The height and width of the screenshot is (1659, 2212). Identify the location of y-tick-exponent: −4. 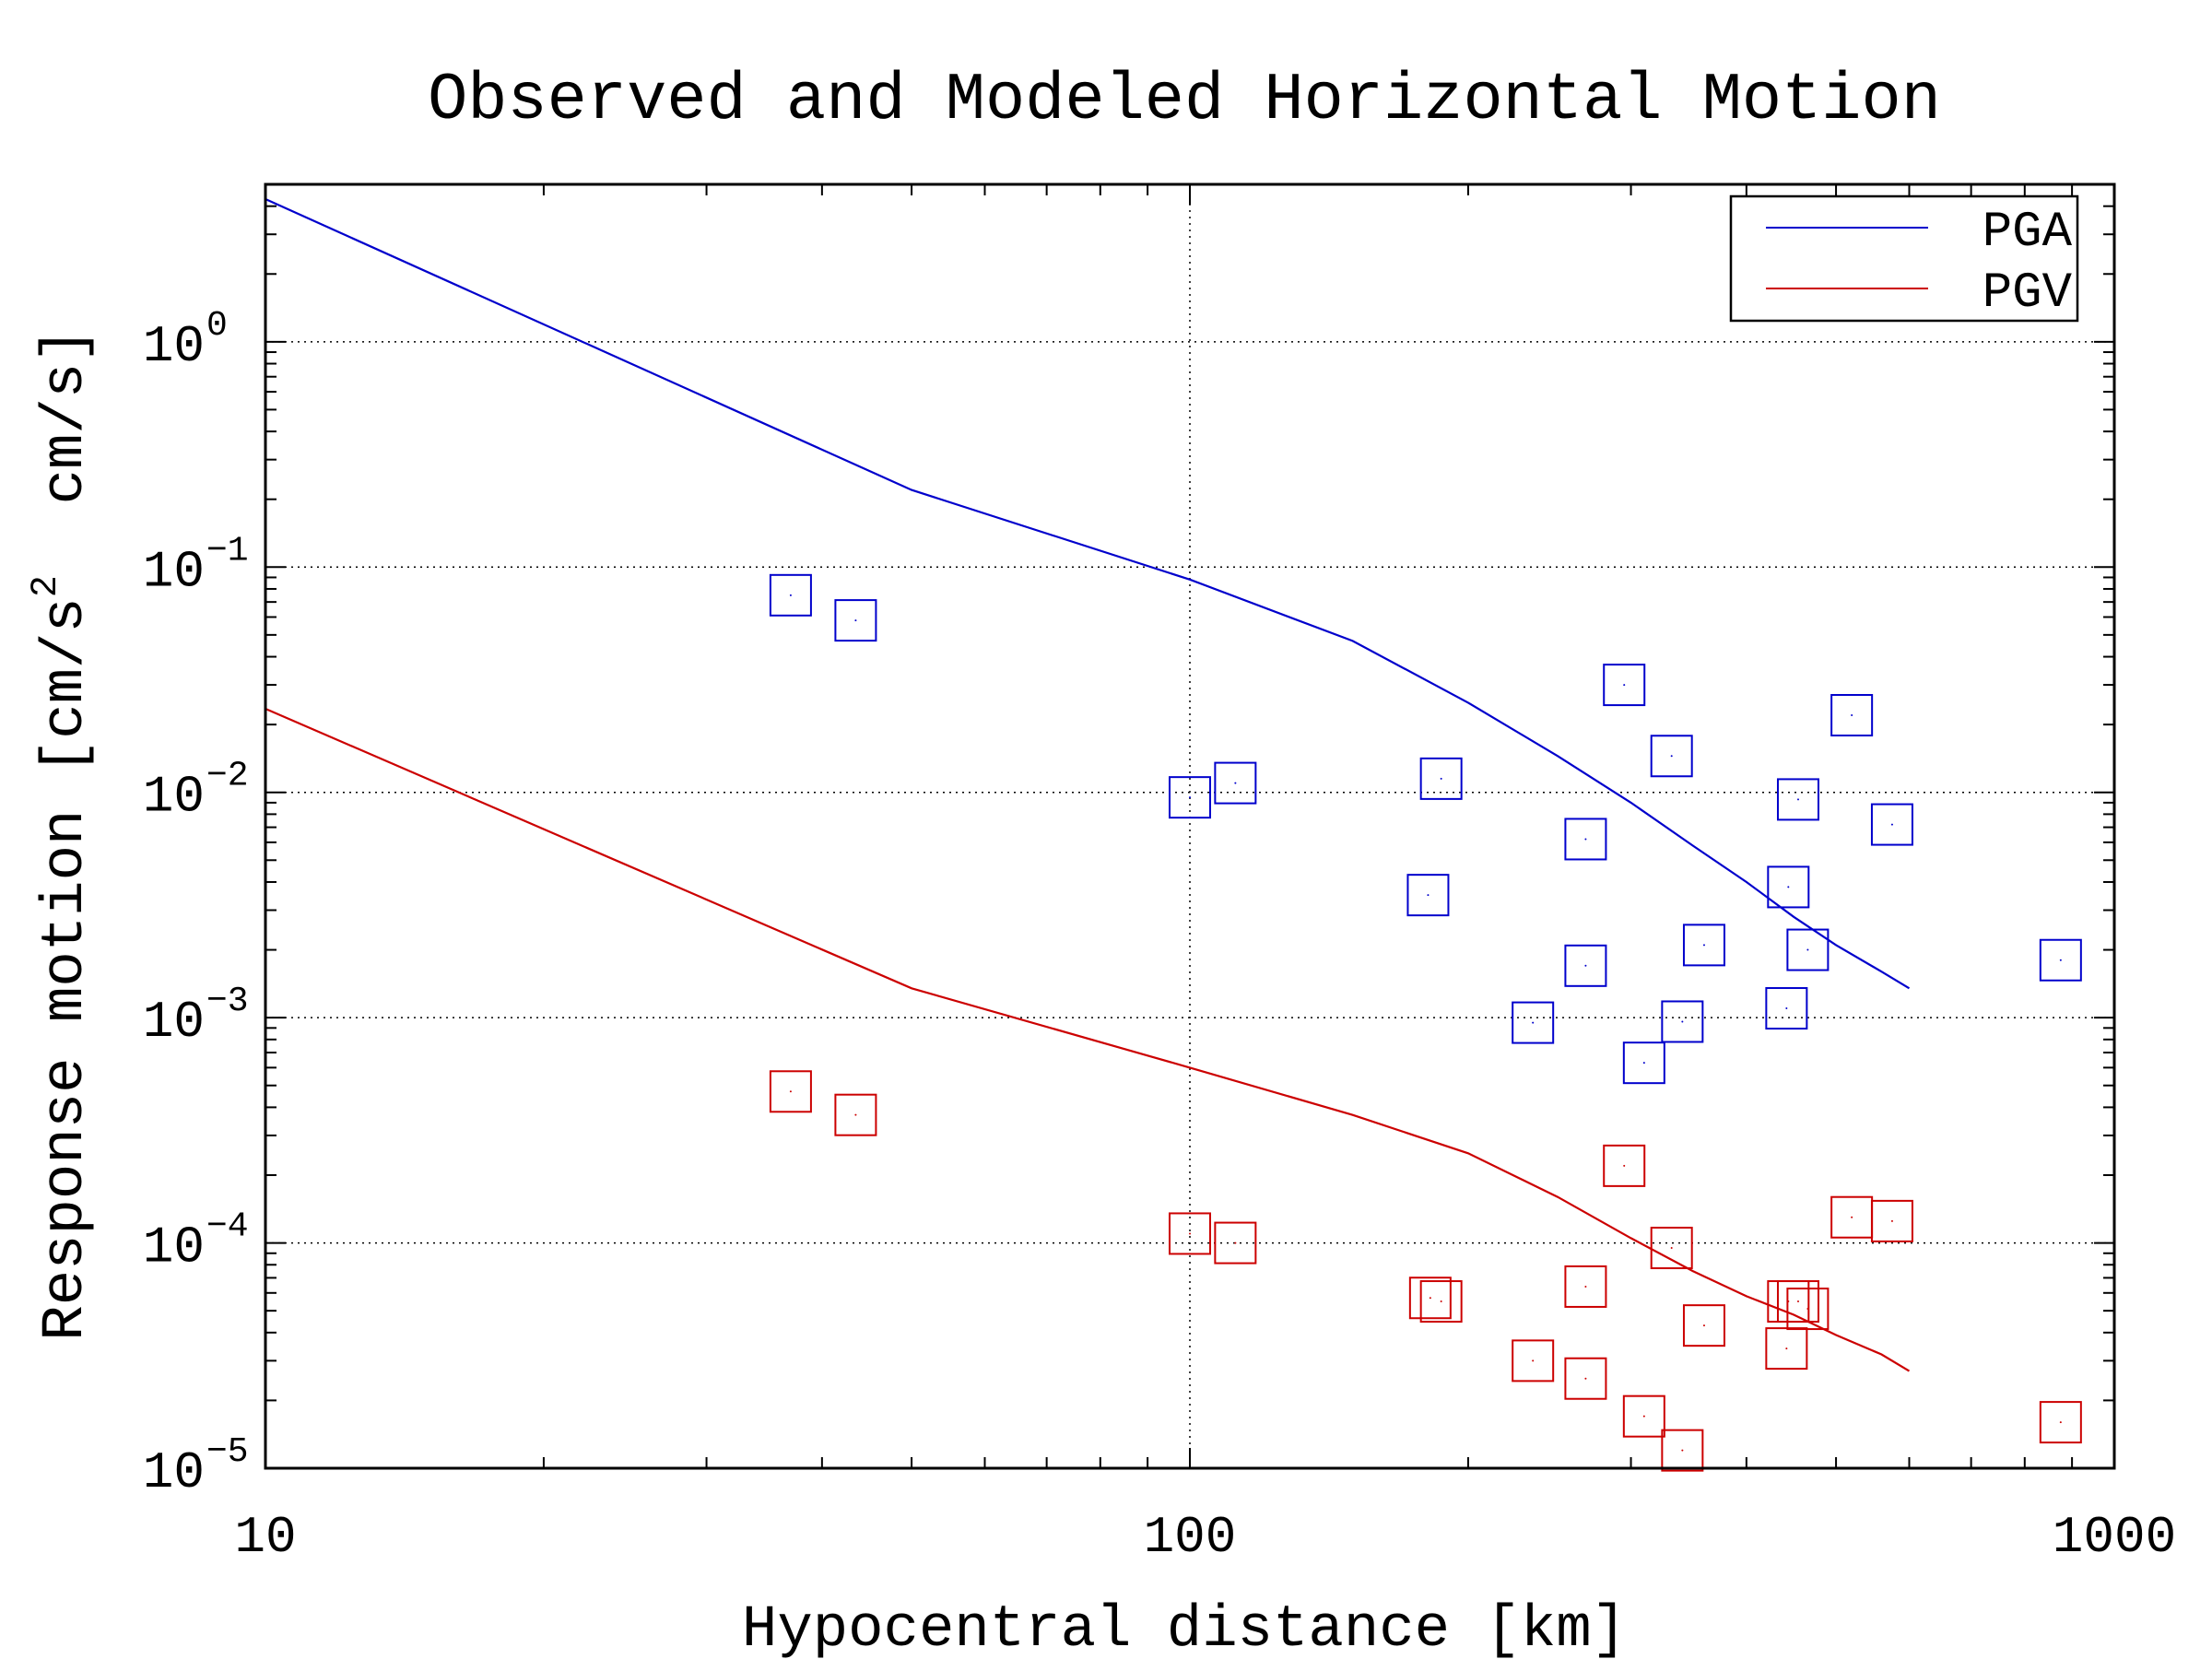
(227, 1227).